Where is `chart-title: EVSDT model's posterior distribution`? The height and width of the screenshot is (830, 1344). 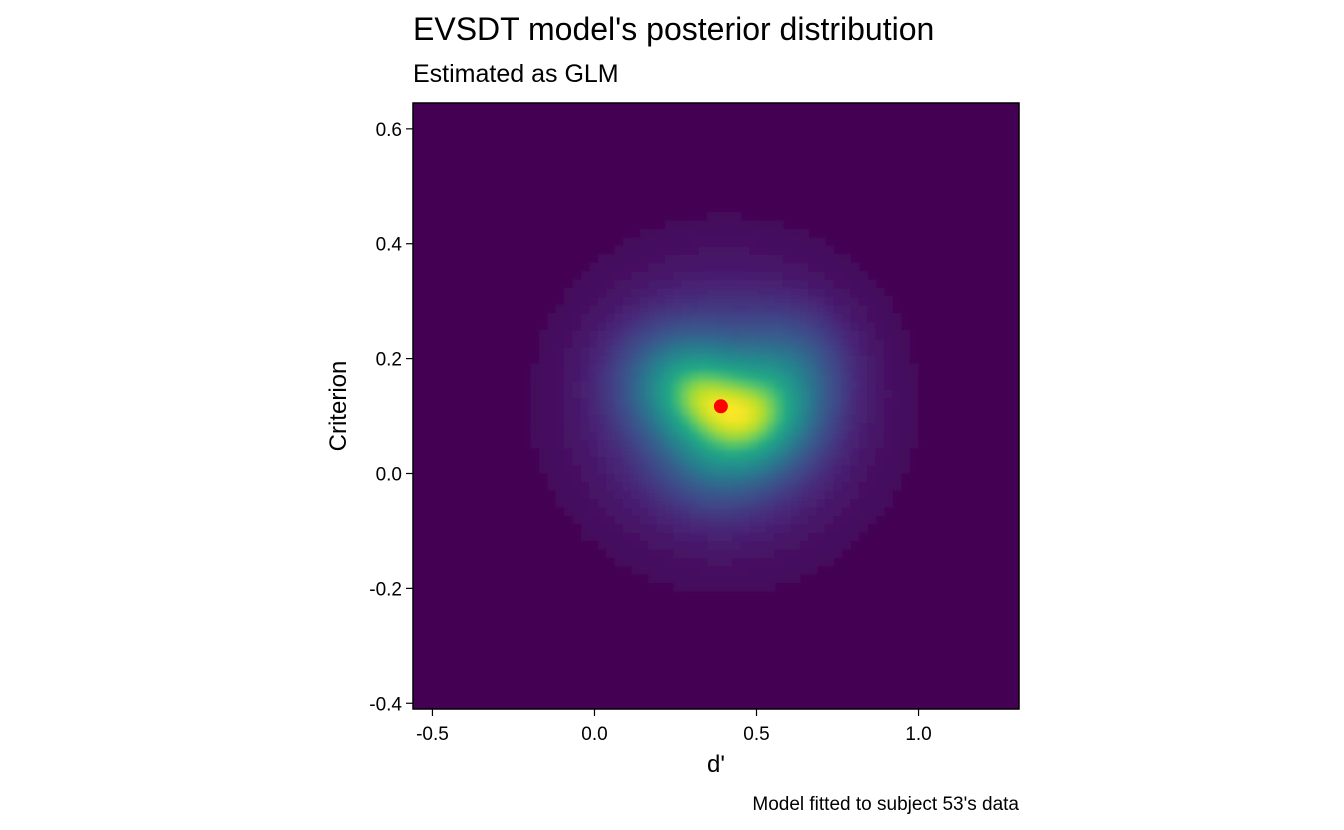 chart-title: EVSDT model's posterior distribution is located at coordinates (673, 29).